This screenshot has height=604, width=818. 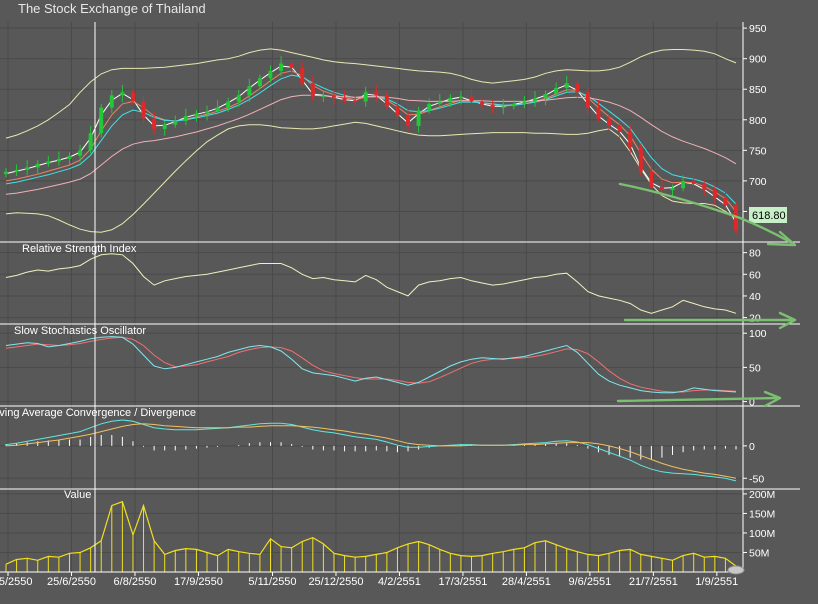 What do you see at coordinates (706, 213) in the screenshot?
I see `trendline-annotation` at bounding box center [706, 213].